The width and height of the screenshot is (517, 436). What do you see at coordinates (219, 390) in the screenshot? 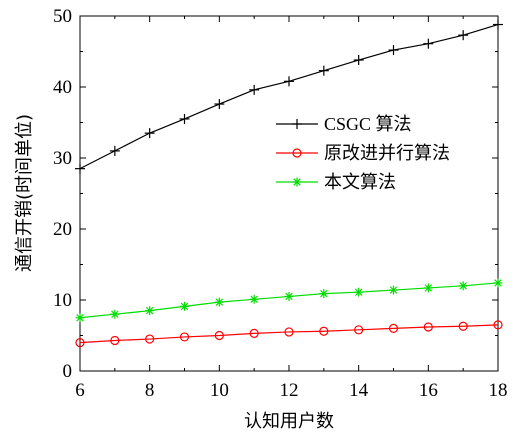
I see `x-tick-label: 10` at bounding box center [219, 390].